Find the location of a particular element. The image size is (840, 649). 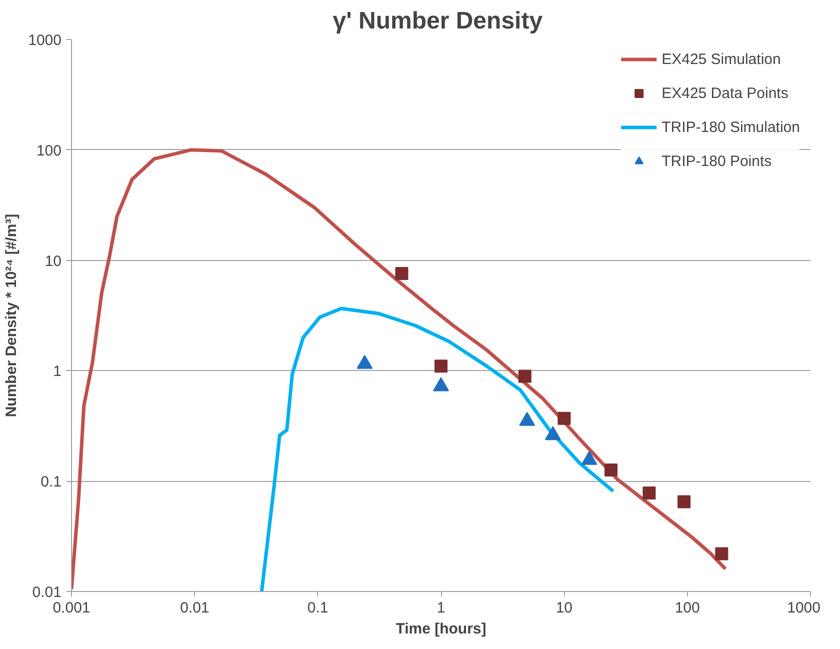

y-tick-label: 1000 is located at coordinates (45, 40).